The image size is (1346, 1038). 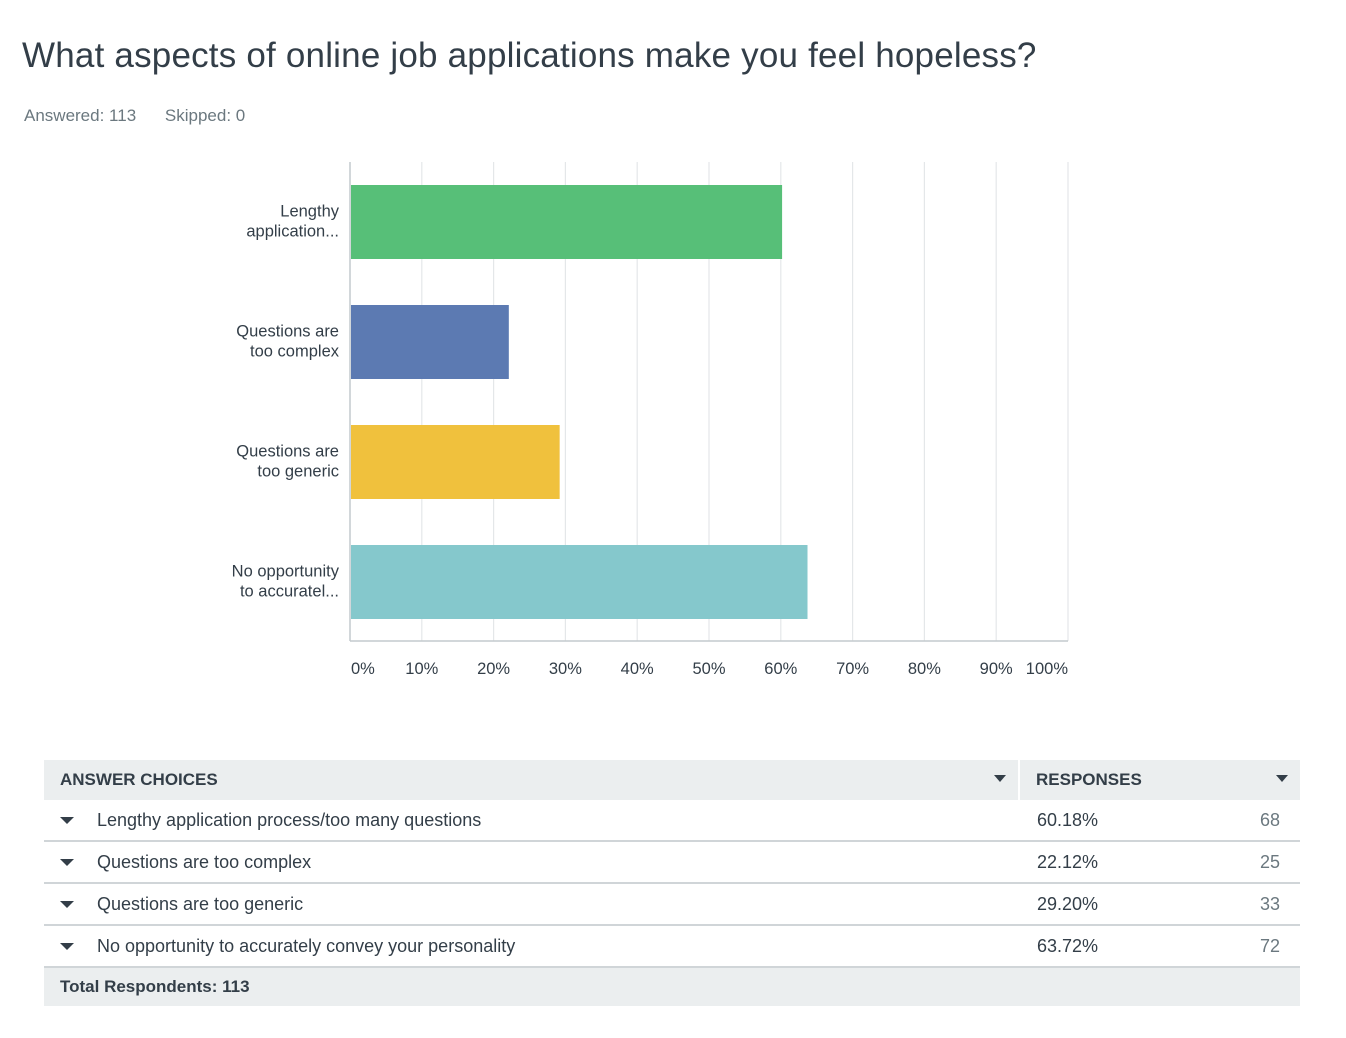 What do you see at coordinates (1269, 861) in the screenshot?
I see `response-count: 25` at bounding box center [1269, 861].